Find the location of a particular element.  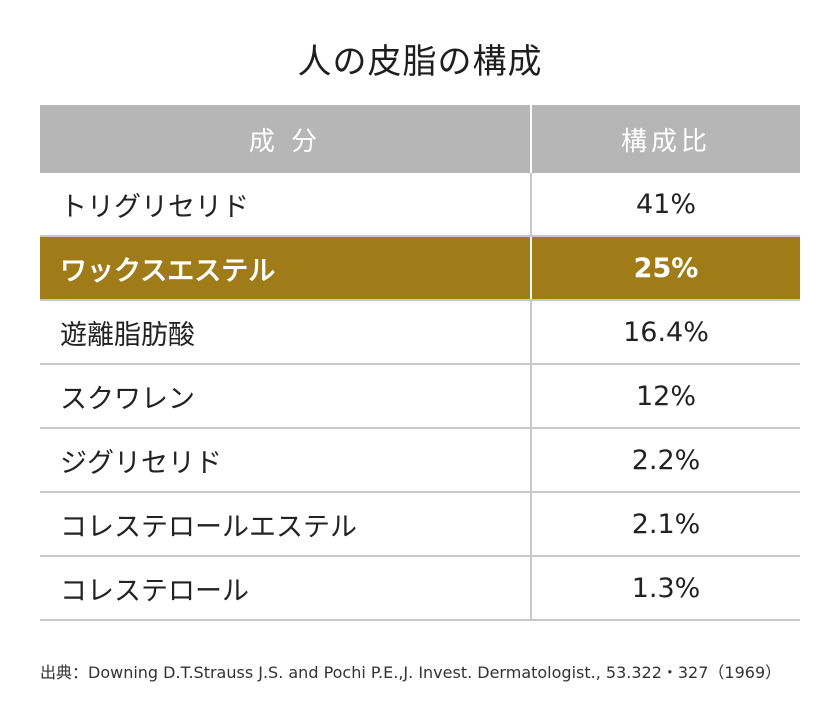

component-name-cell: ワックスエステル is located at coordinates (286, 268).